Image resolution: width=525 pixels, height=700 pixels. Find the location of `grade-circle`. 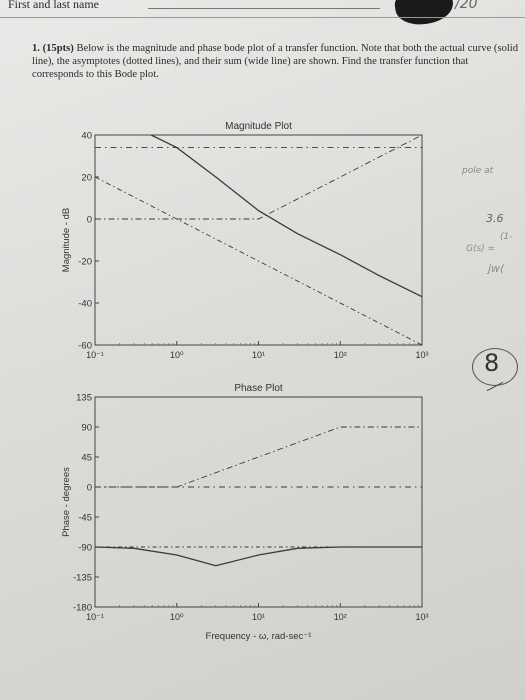

grade-circle is located at coordinates (495, 367).